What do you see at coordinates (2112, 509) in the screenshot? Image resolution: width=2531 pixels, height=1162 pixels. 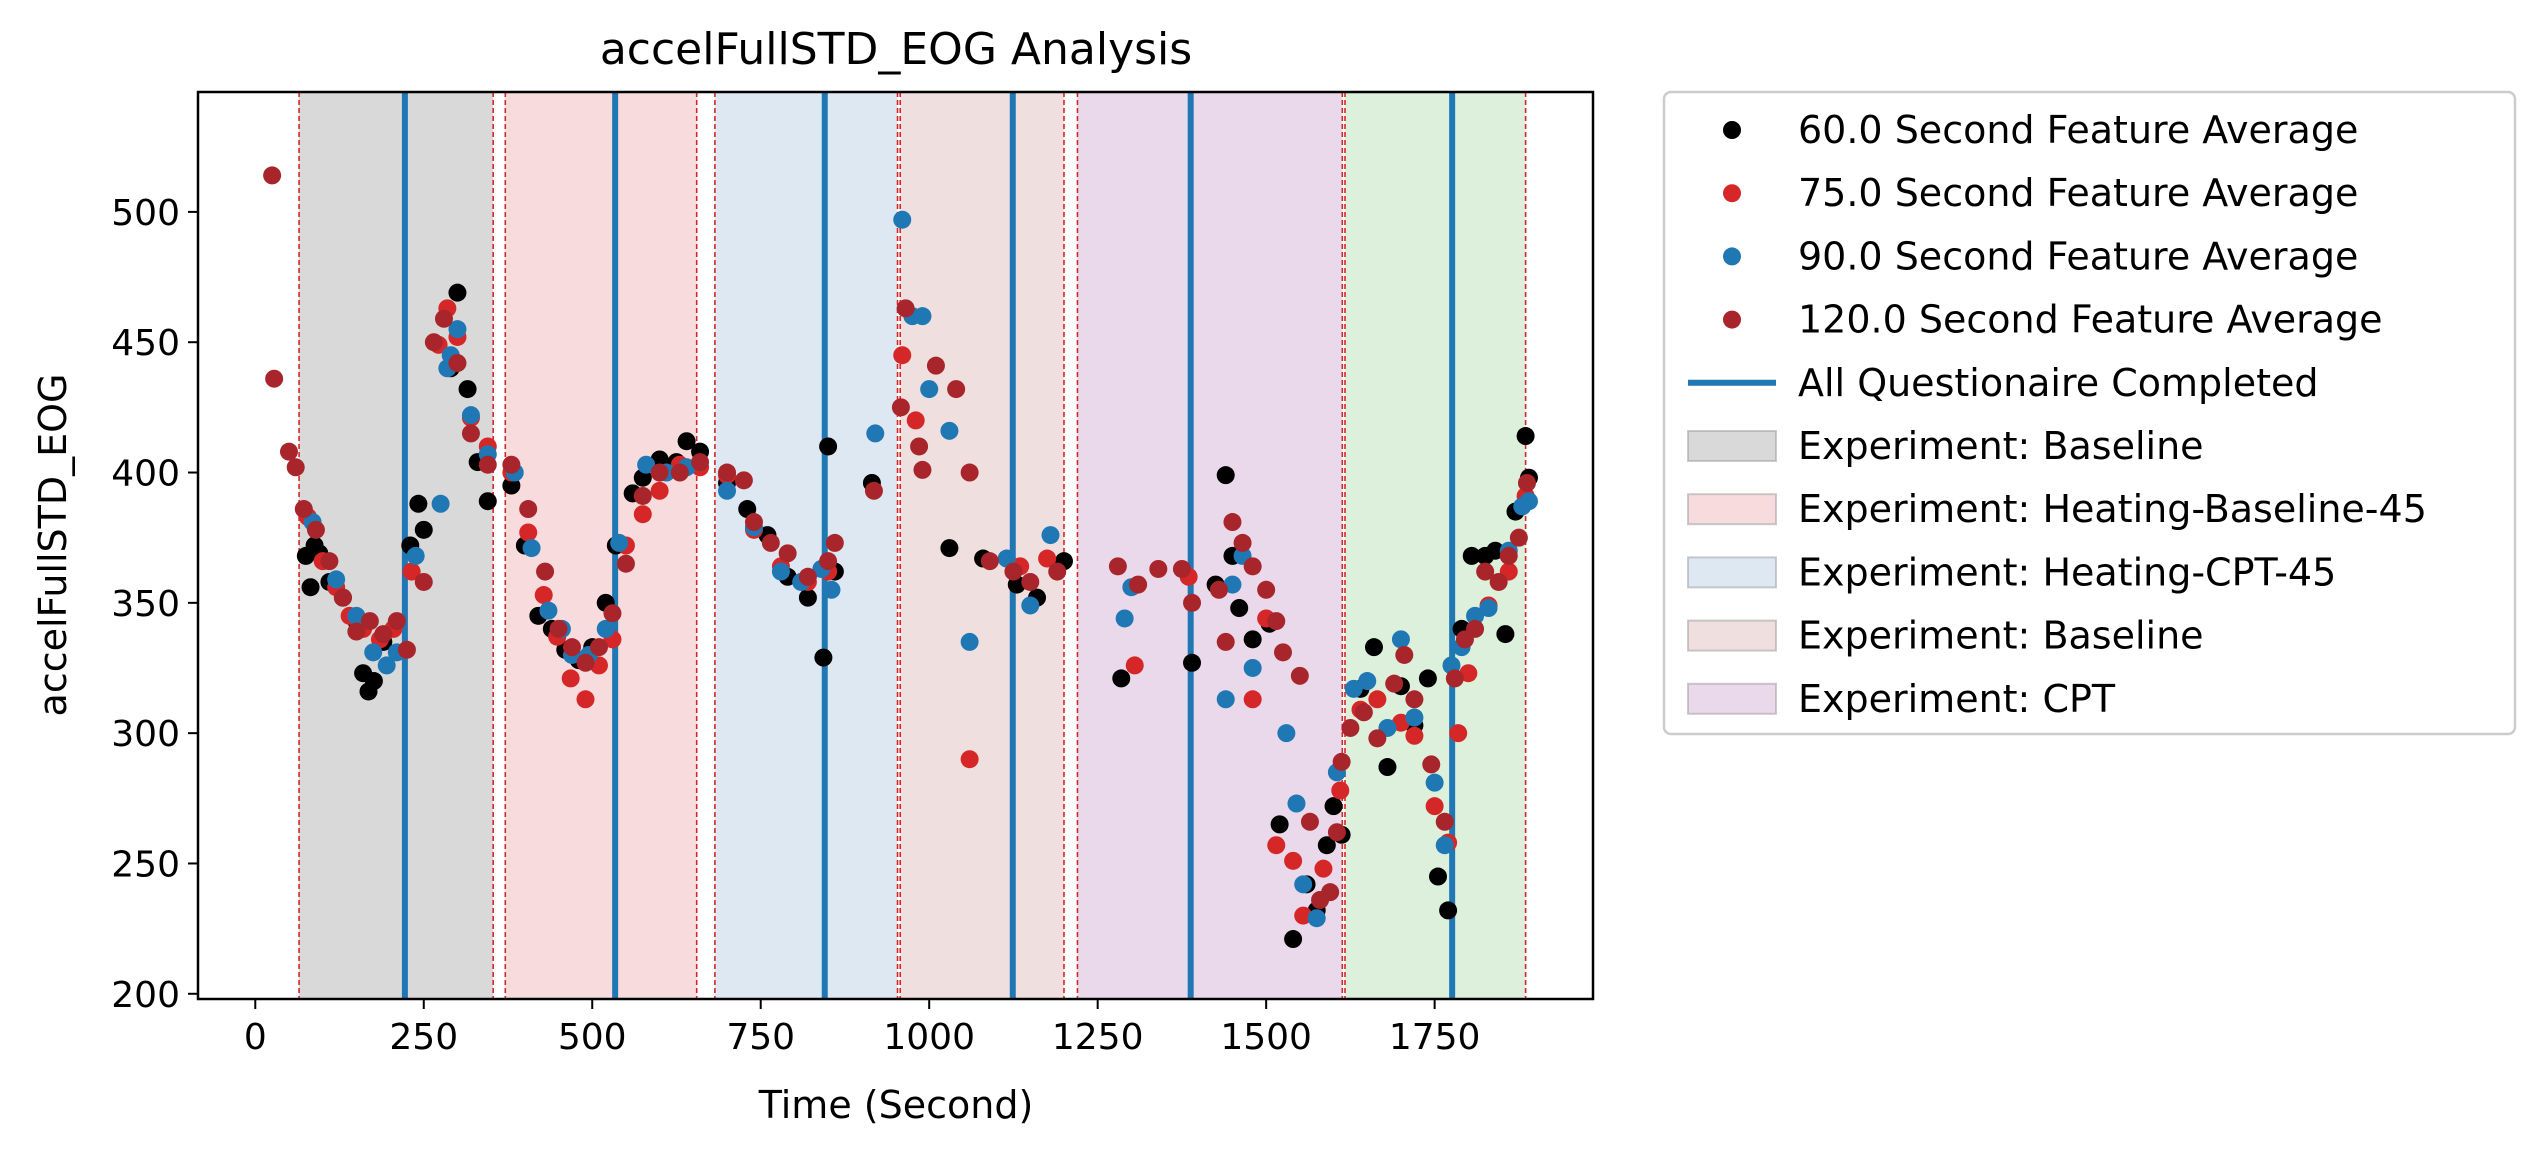 I see `legend-label: Experiment: Heating-Baseline-45` at bounding box center [2112, 509].